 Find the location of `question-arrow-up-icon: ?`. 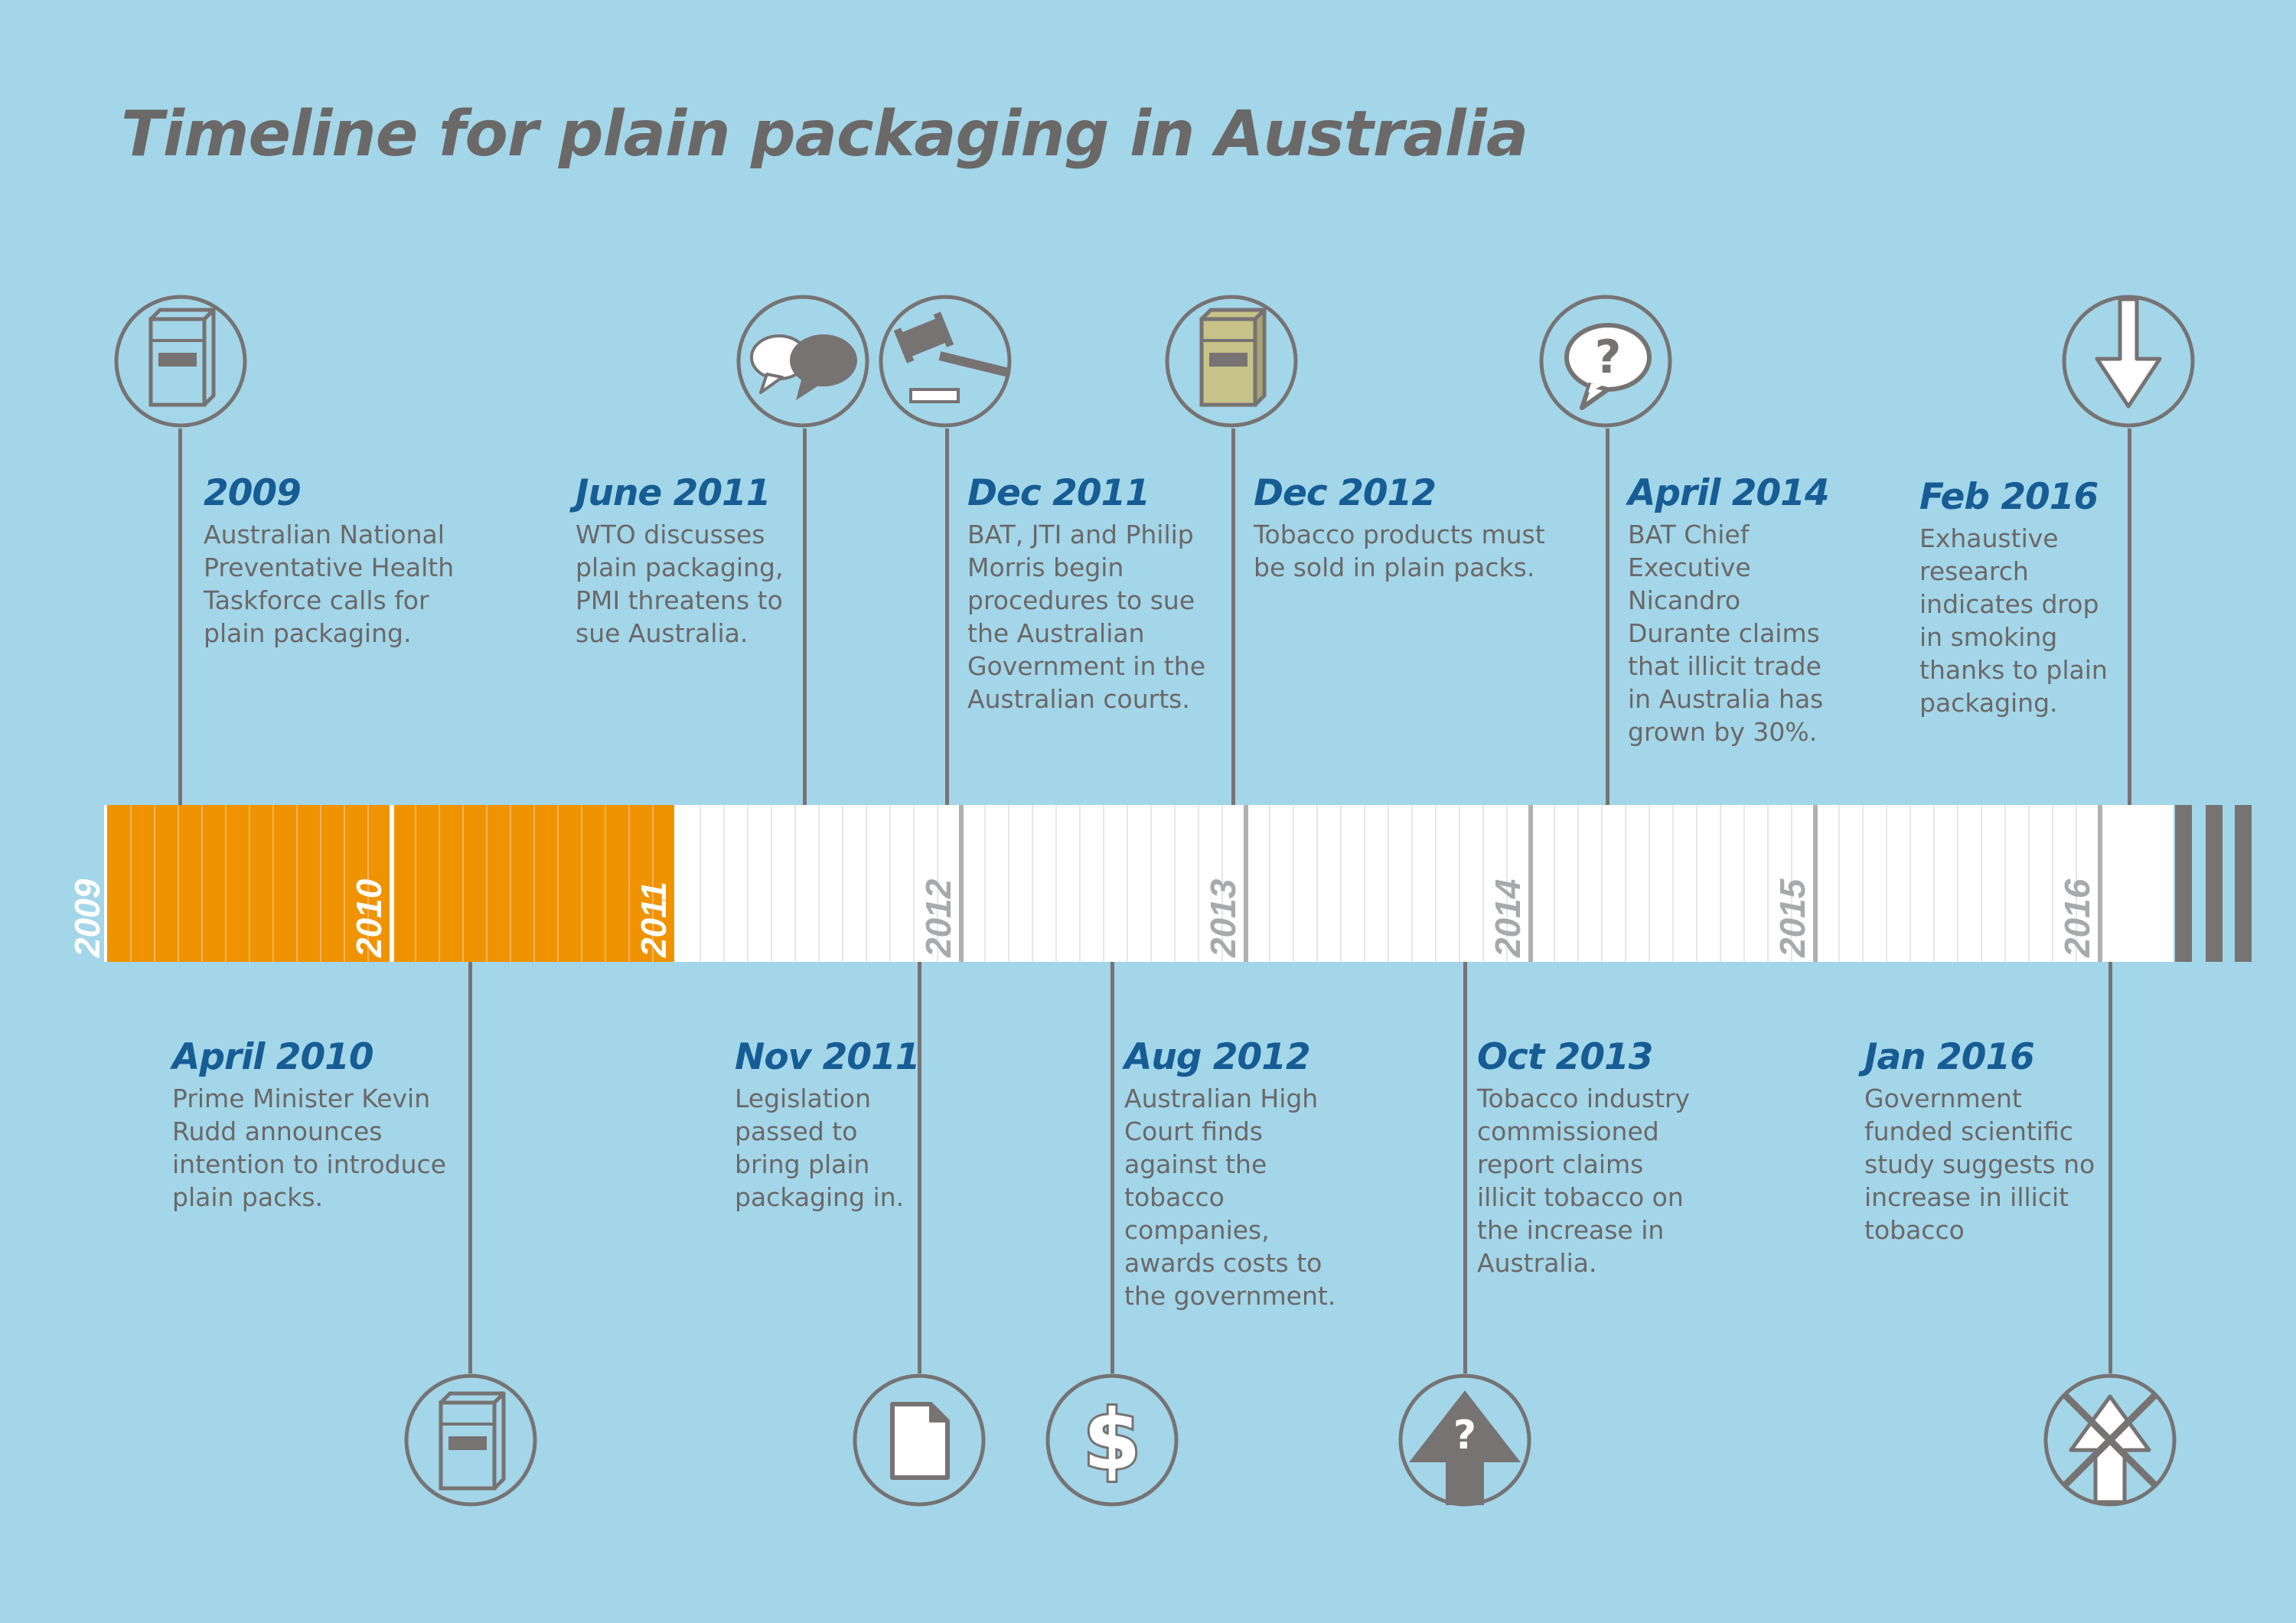

question-arrow-up-icon: ? is located at coordinates (1464, 1441).